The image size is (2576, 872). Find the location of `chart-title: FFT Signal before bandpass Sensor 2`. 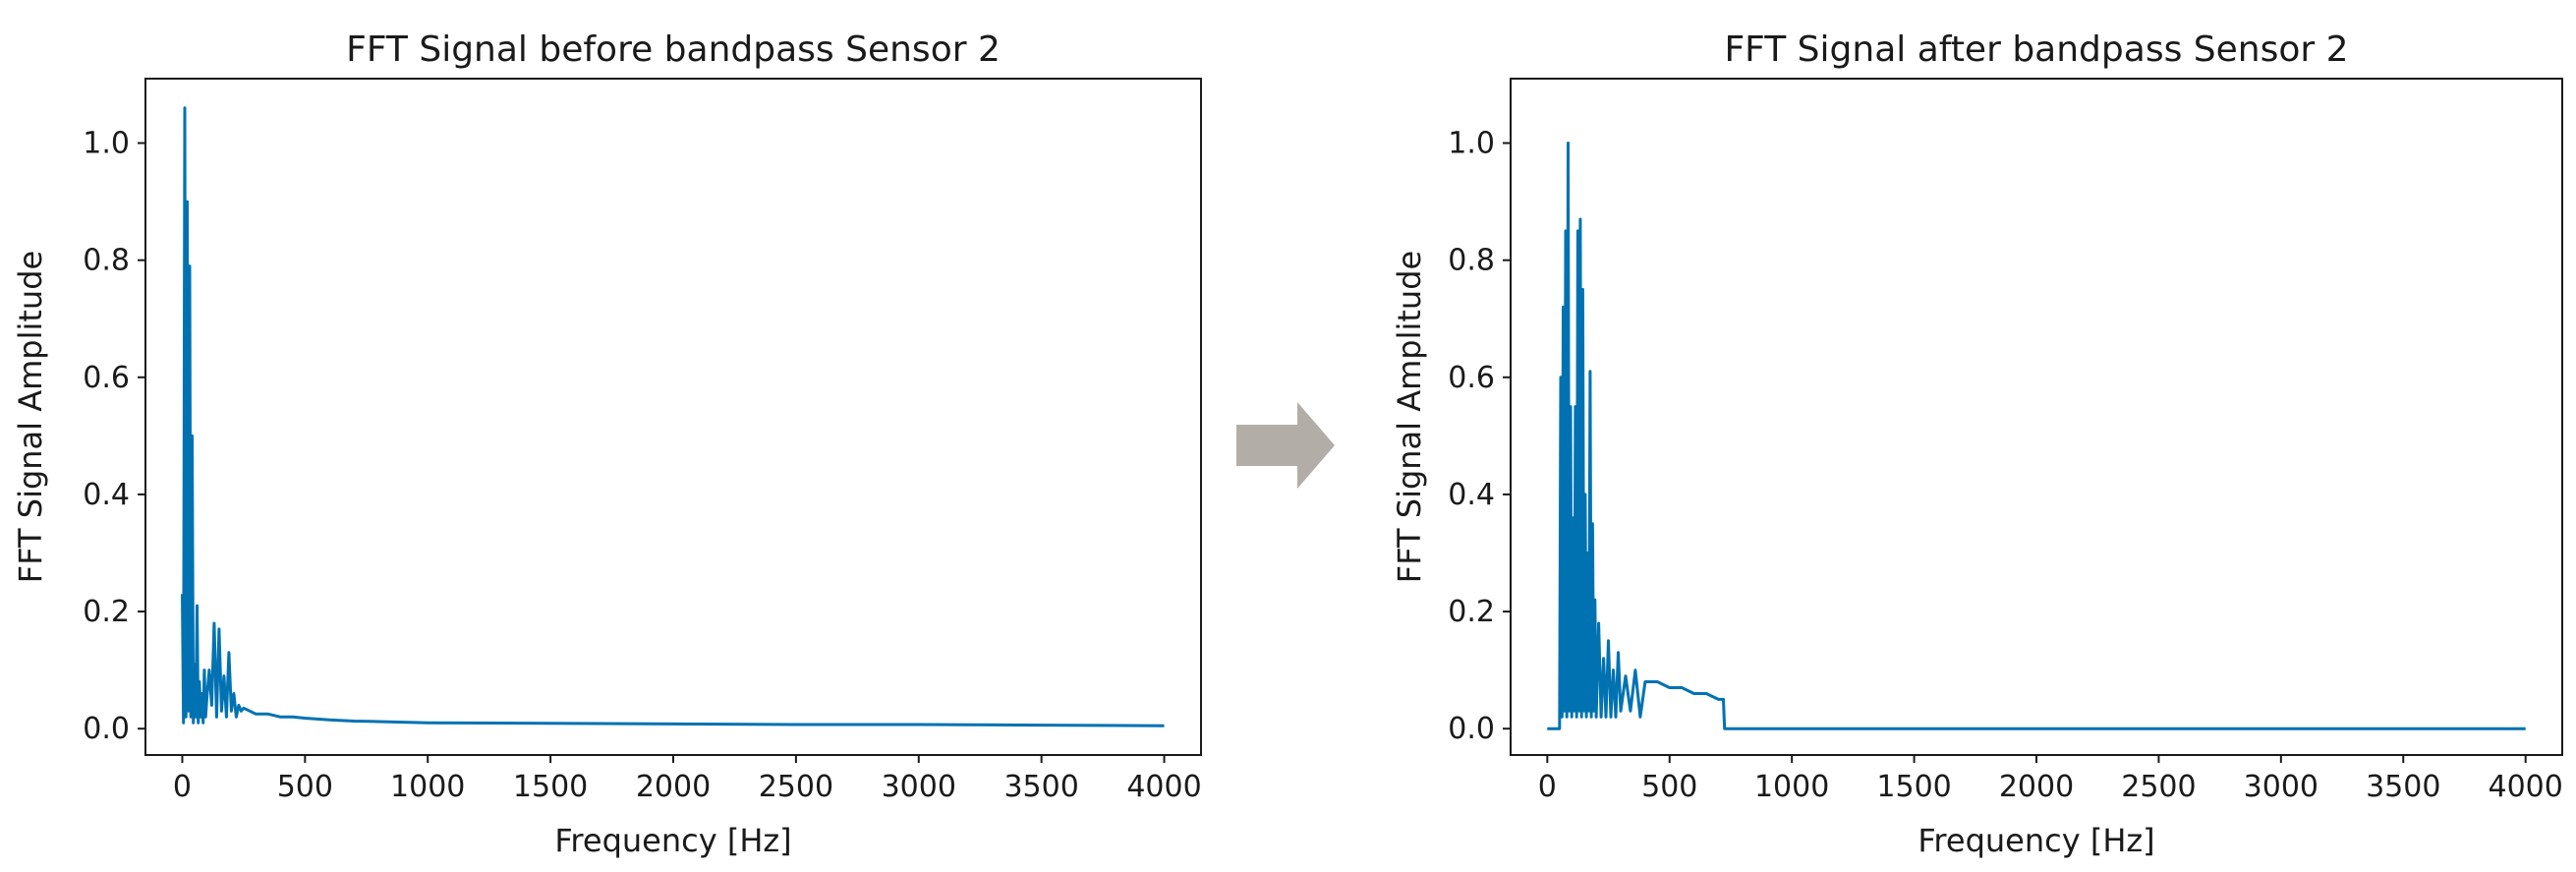

chart-title: FFT Signal before bandpass Sensor 2 is located at coordinates (673, 49).